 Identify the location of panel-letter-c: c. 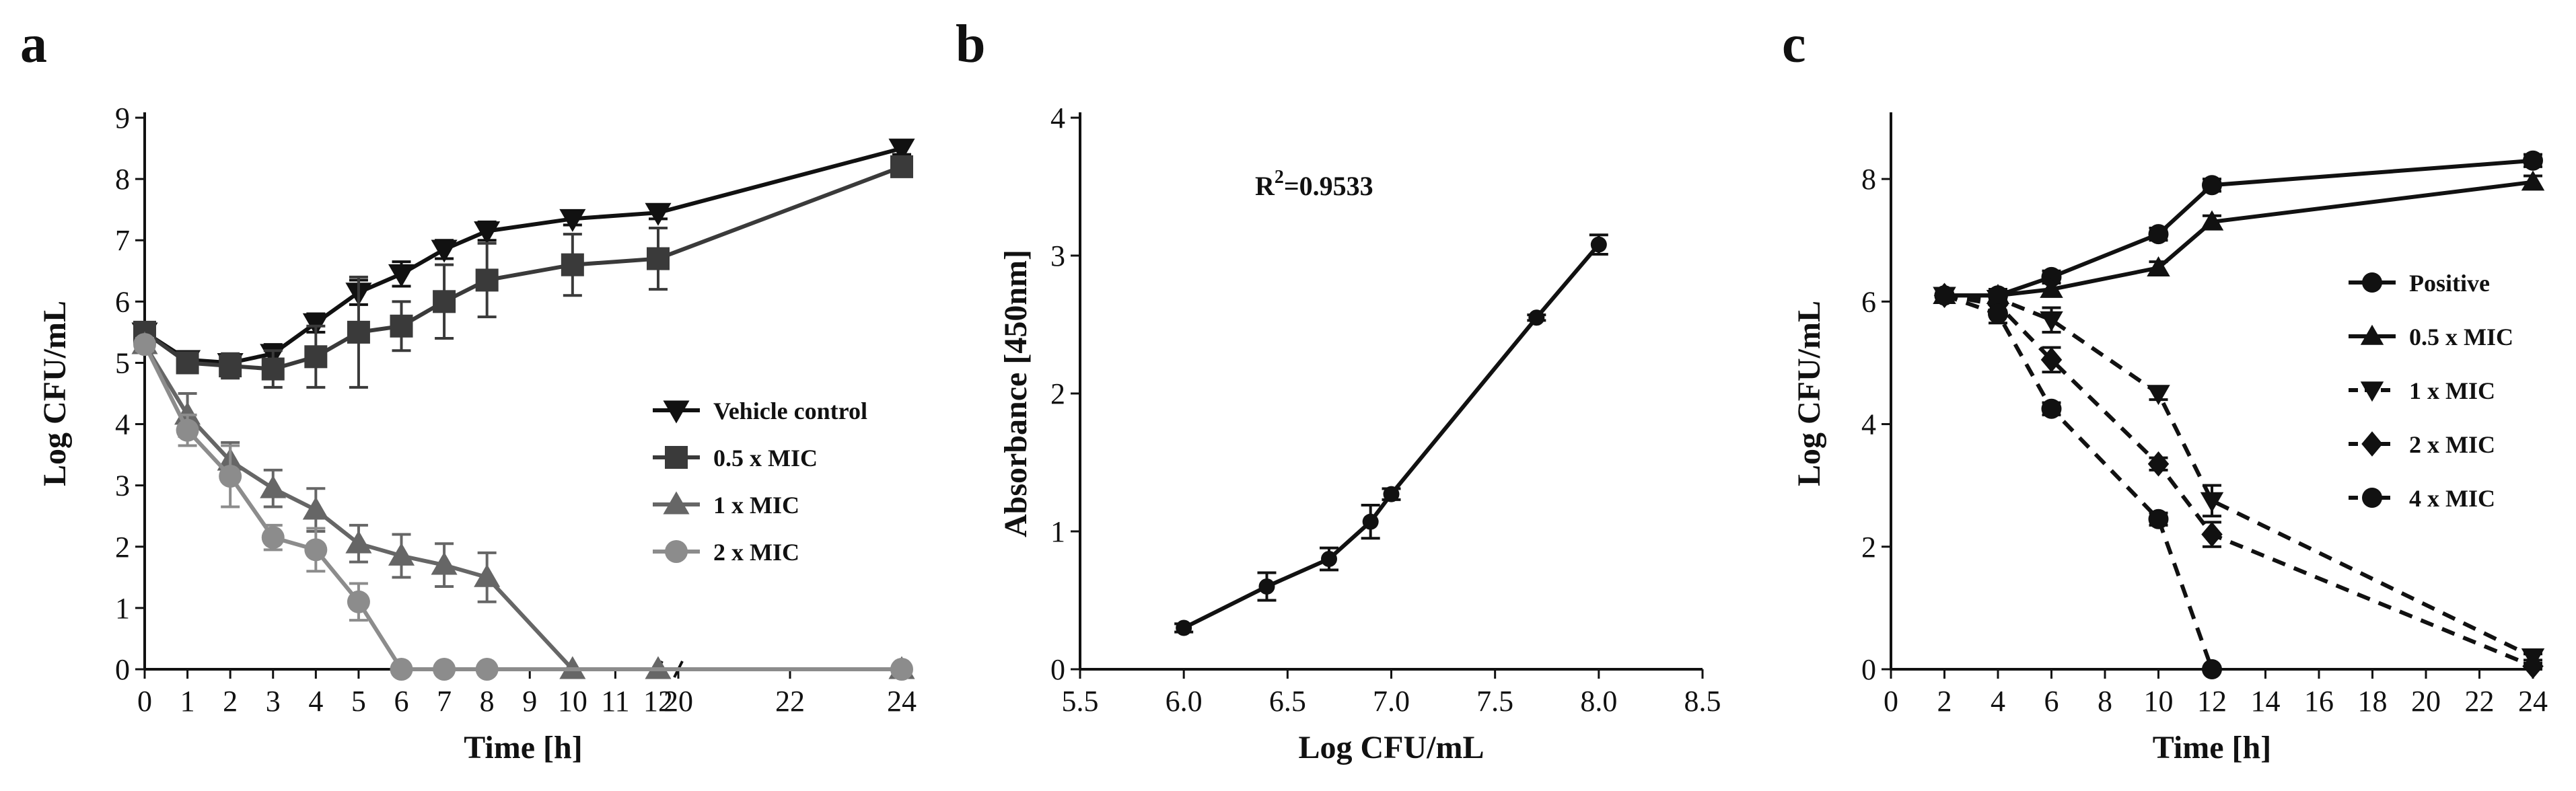
(1794, 45).